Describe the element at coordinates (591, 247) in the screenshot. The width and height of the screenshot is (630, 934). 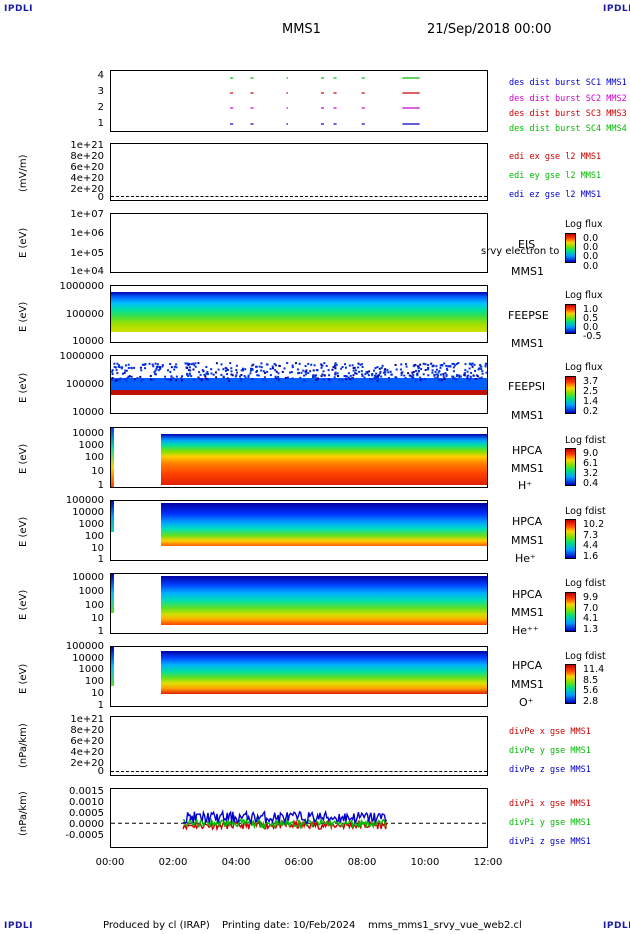
I see `eis-cbar-value: 0.0` at that location.